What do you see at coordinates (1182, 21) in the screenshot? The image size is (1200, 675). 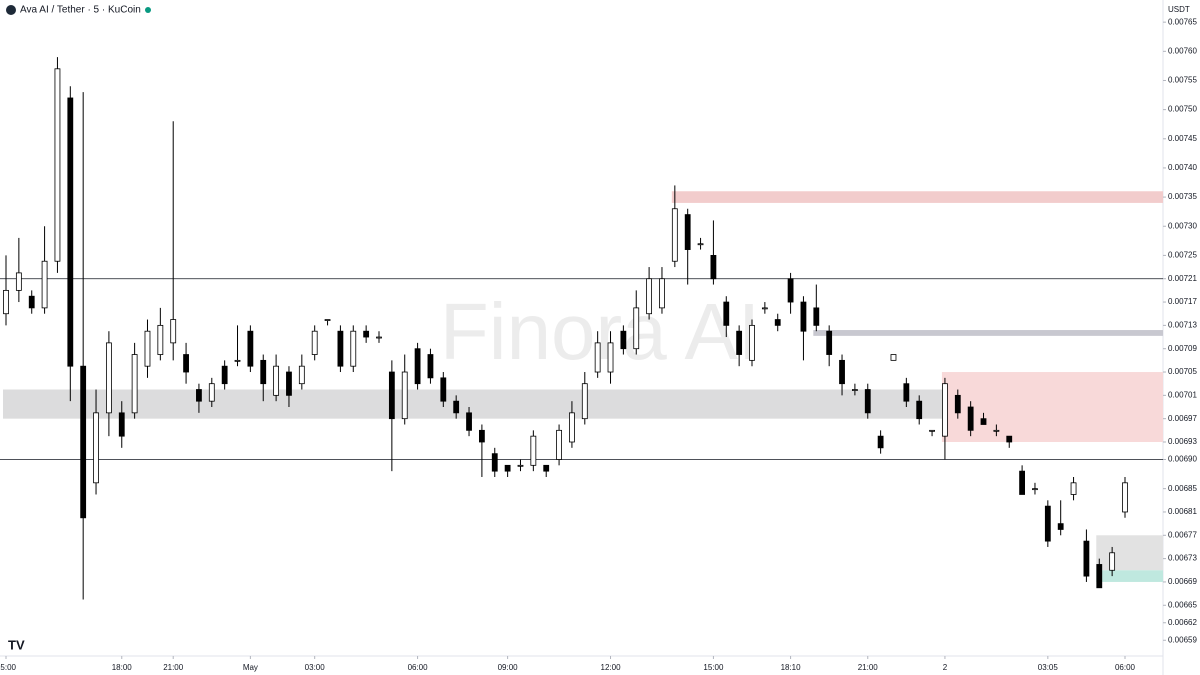 I see `y-tick-label: 0.00765` at bounding box center [1182, 21].